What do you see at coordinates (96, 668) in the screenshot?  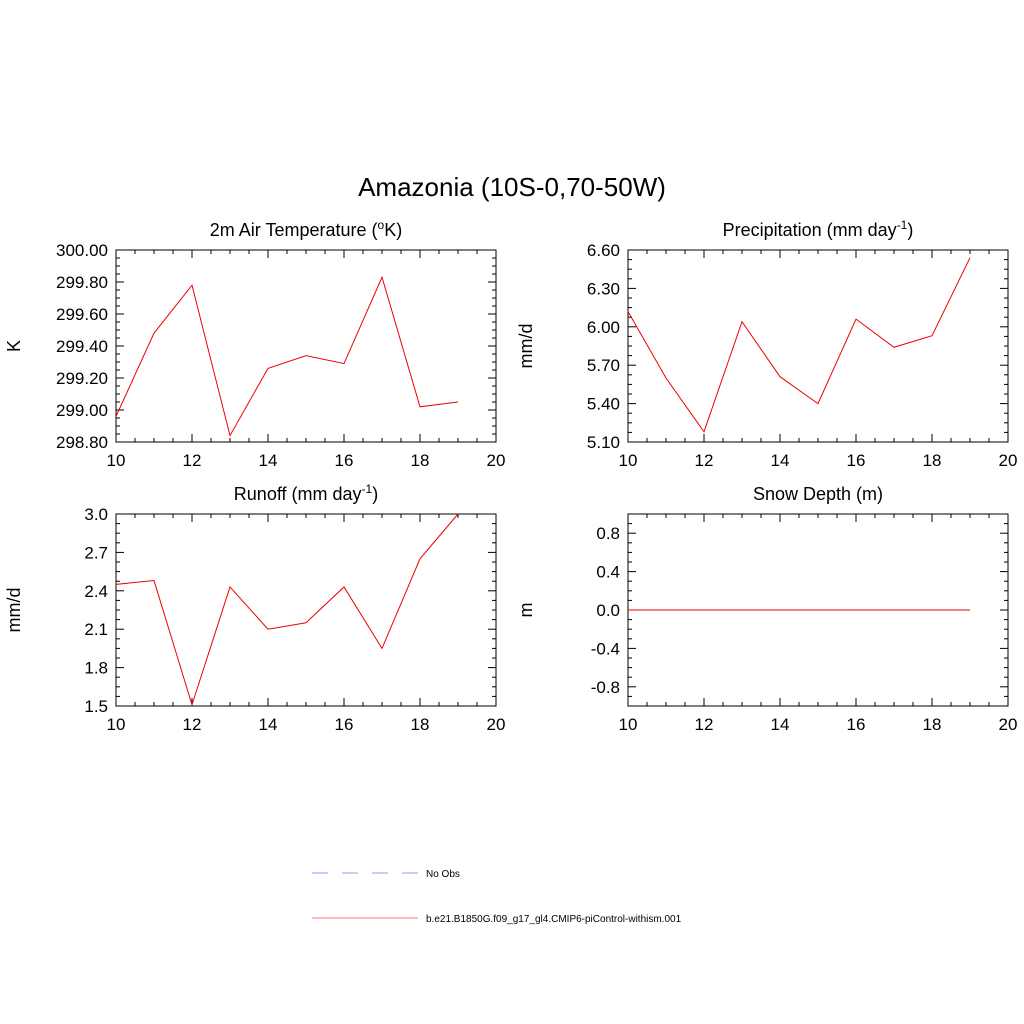 I see `y-tick-label: 1.8` at bounding box center [96, 668].